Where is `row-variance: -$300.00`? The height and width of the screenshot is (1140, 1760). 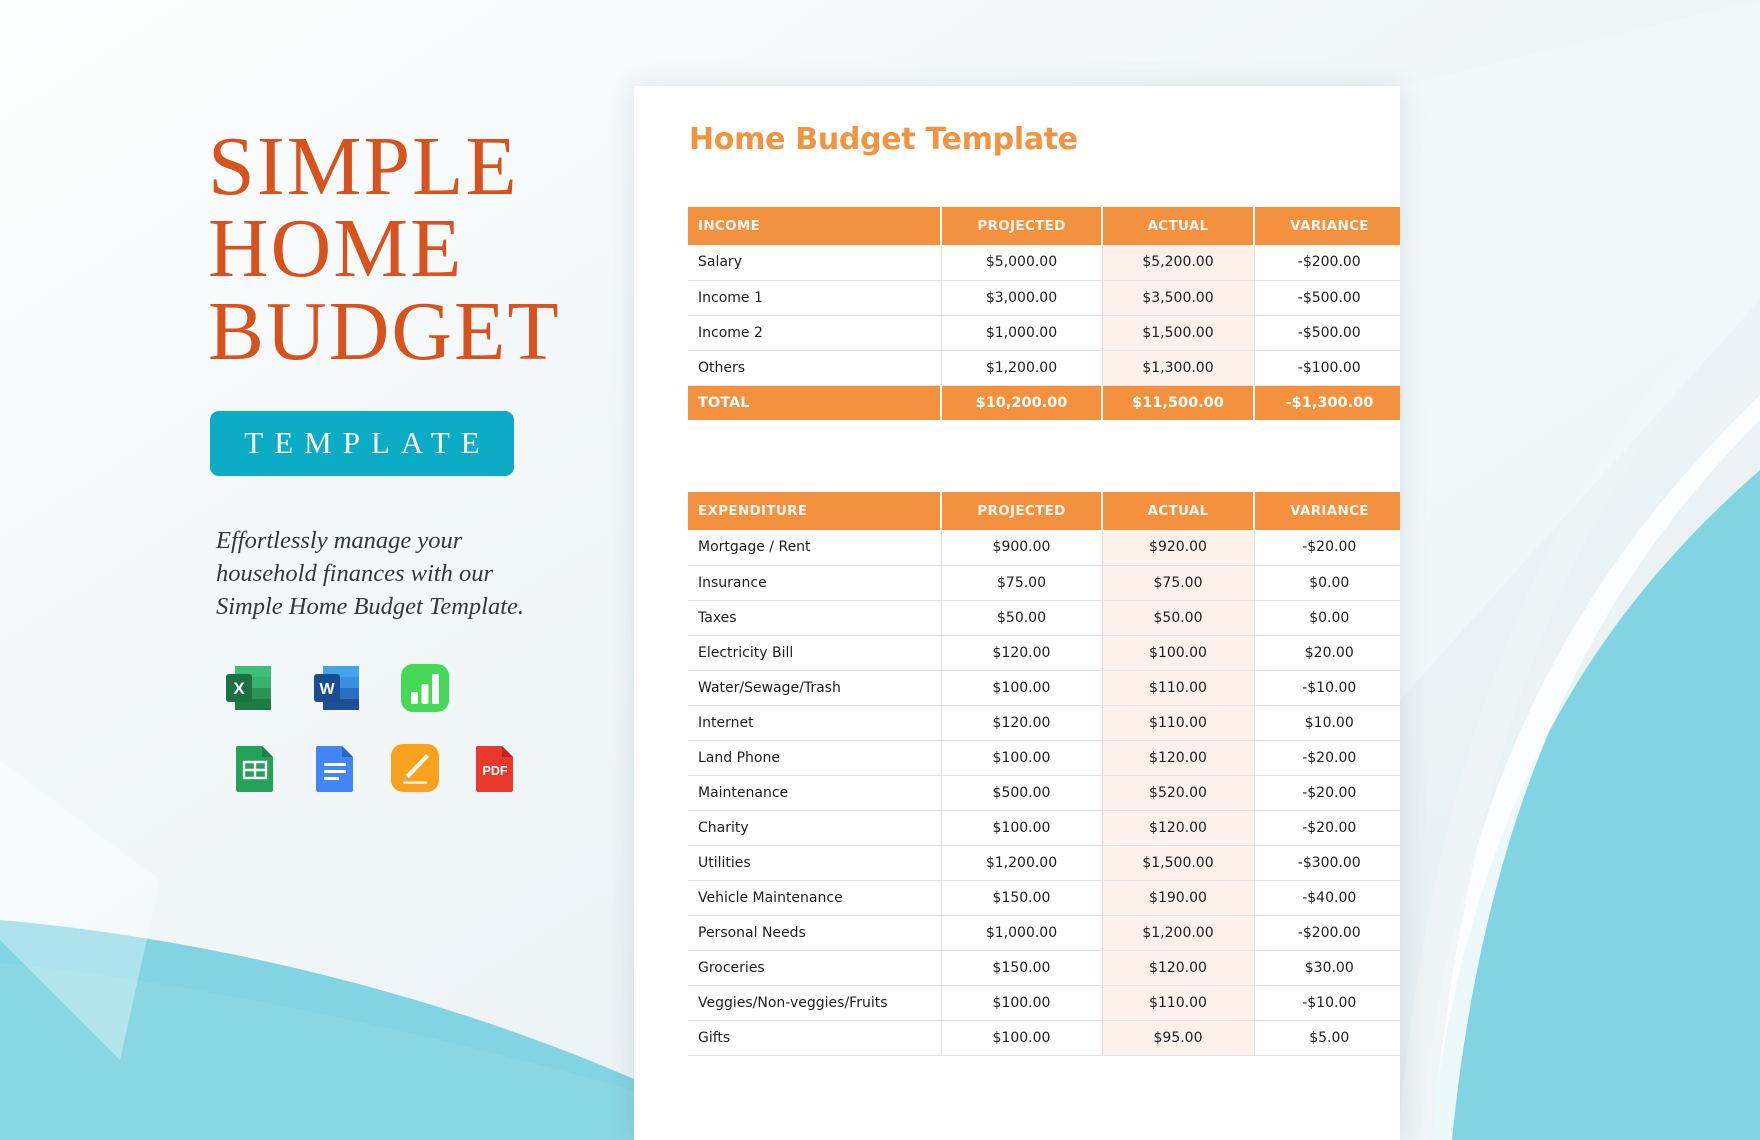 row-variance: -$300.00 is located at coordinates (1327, 863).